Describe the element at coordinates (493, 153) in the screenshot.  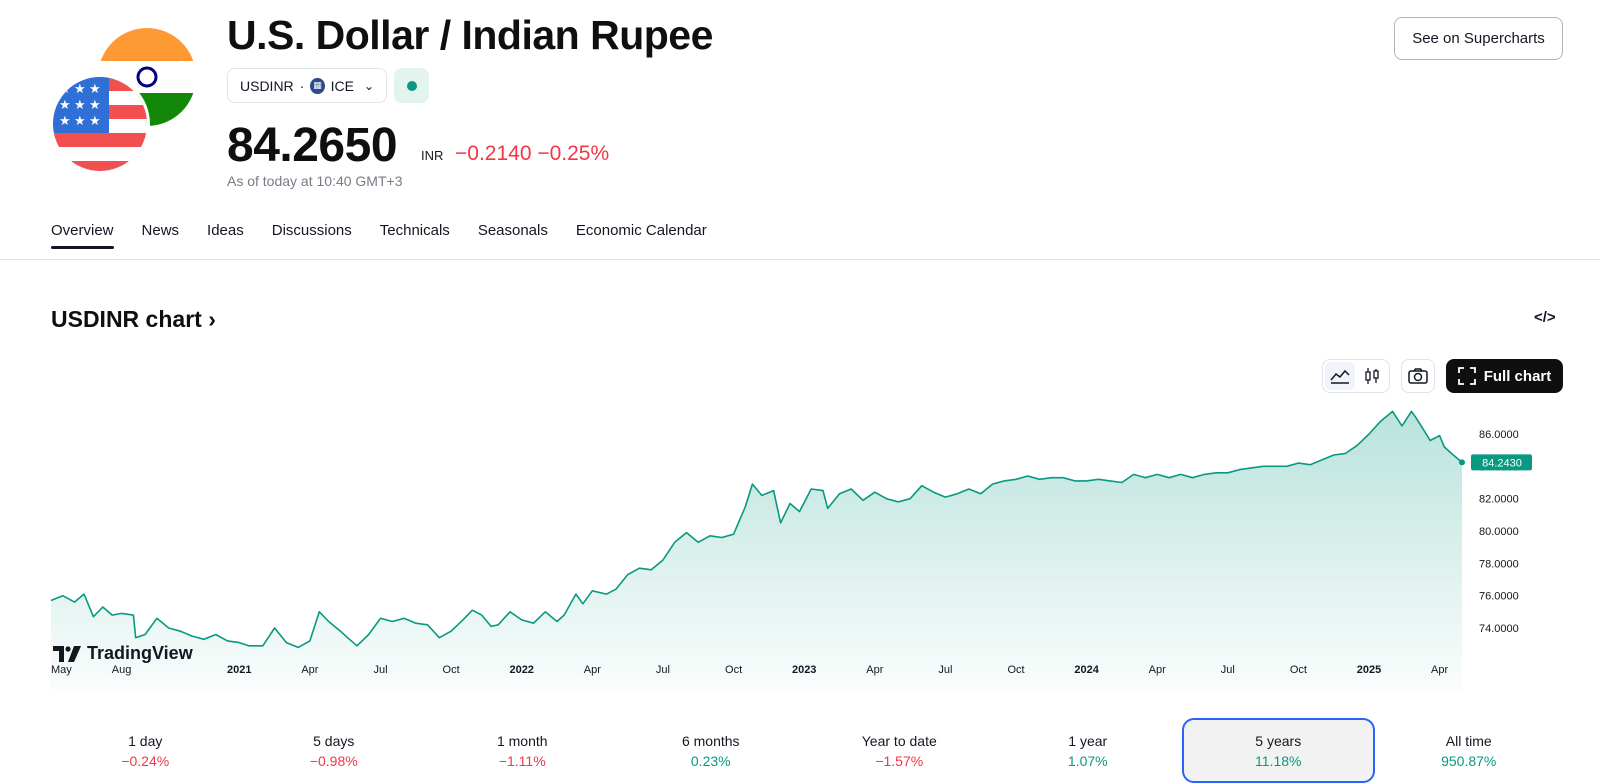
I see `change-absolute: −0.2140` at that location.